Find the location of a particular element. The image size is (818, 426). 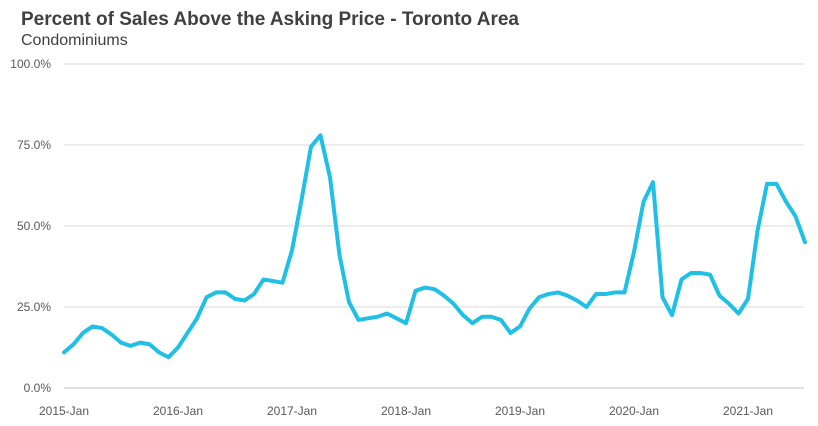

x-tick-label: 2017-Jan is located at coordinates (292, 411).